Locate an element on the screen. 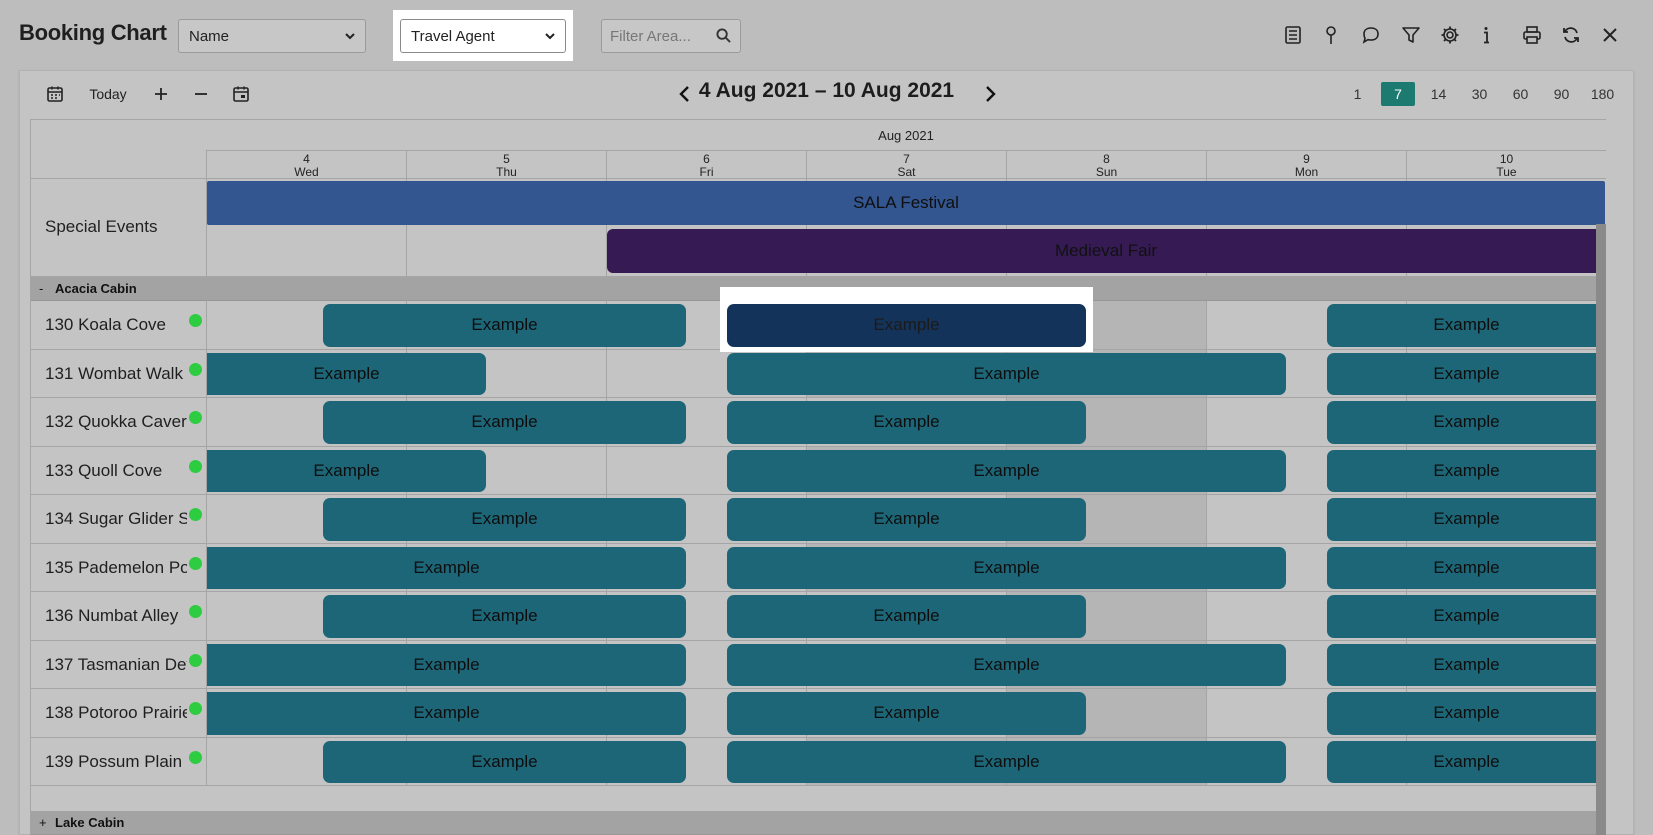 The height and width of the screenshot is (835, 1653). room-label: 139 Possum Plain is located at coordinates (114, 761).